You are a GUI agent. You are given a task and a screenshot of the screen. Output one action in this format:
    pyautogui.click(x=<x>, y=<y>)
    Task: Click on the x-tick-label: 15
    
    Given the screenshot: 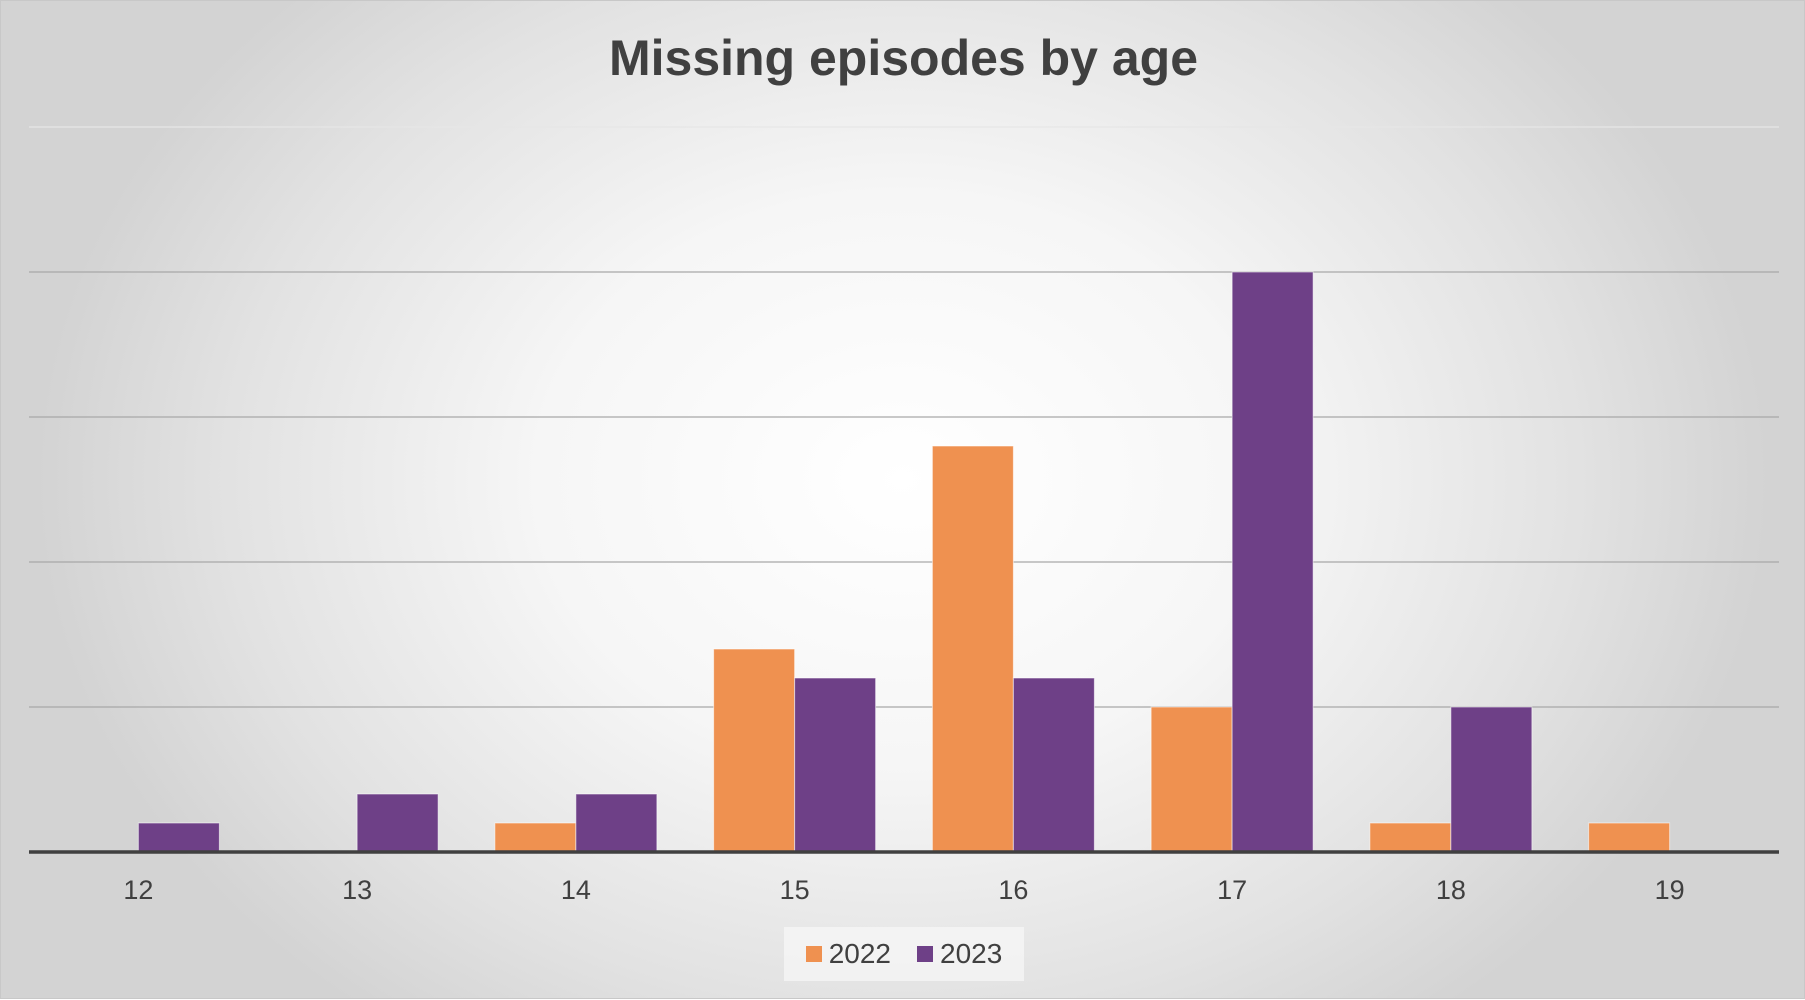 What is the action you would take?
    pyautogui.click(x=795, y=890)
    